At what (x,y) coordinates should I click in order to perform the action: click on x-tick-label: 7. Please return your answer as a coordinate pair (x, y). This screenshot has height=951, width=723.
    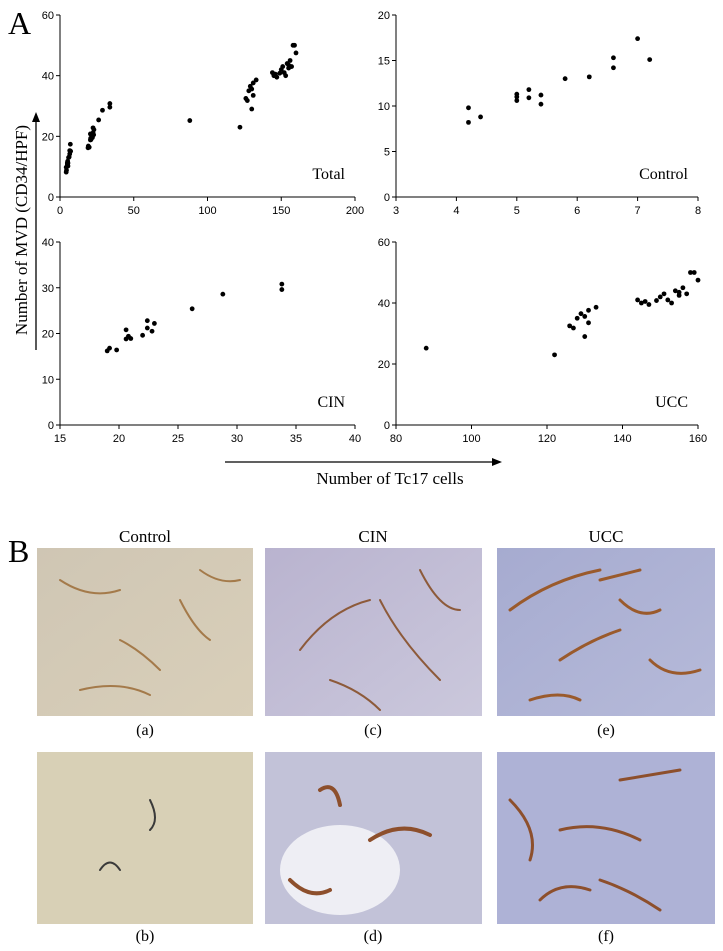
    Looking at the image, I should click on (638, 211).